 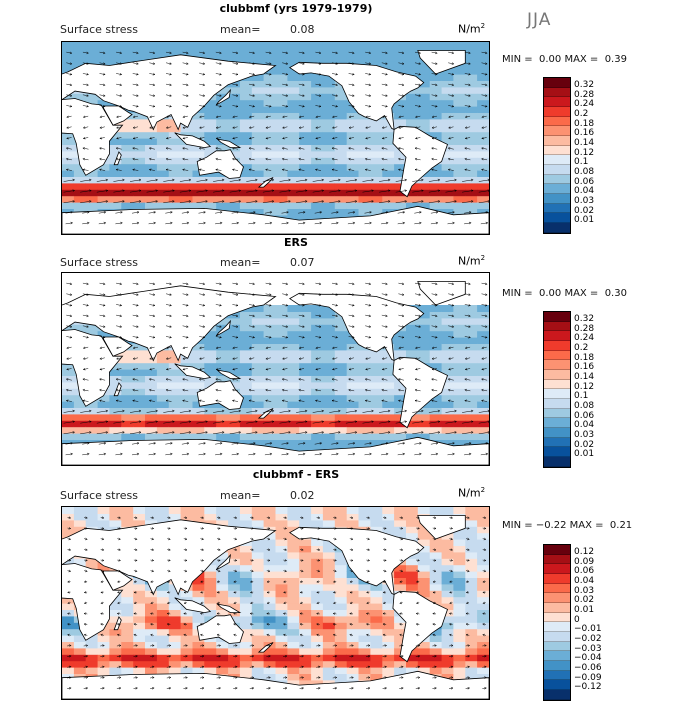 I want to click on colorbar-cell, so click(x=557, y=345).